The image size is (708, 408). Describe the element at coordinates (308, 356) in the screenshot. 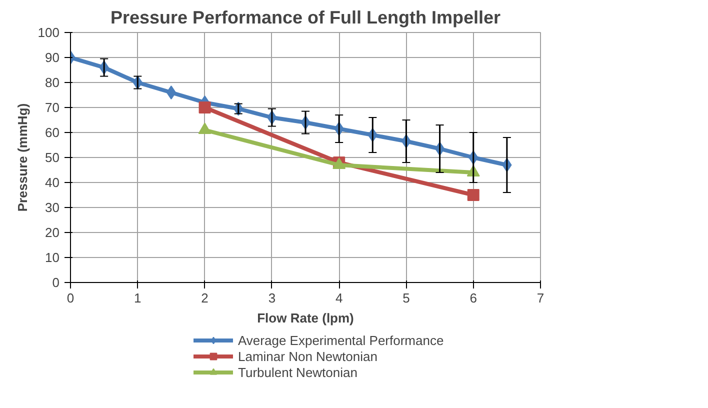

I see `legend-label: Laminar Non Newtonian` at that location.